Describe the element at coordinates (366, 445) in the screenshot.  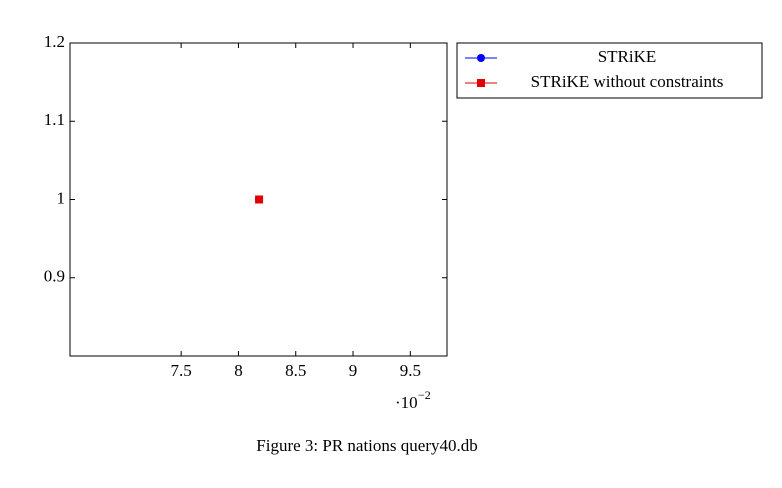
I see `caption: Figure 3: PR nations query40.db` at that location.